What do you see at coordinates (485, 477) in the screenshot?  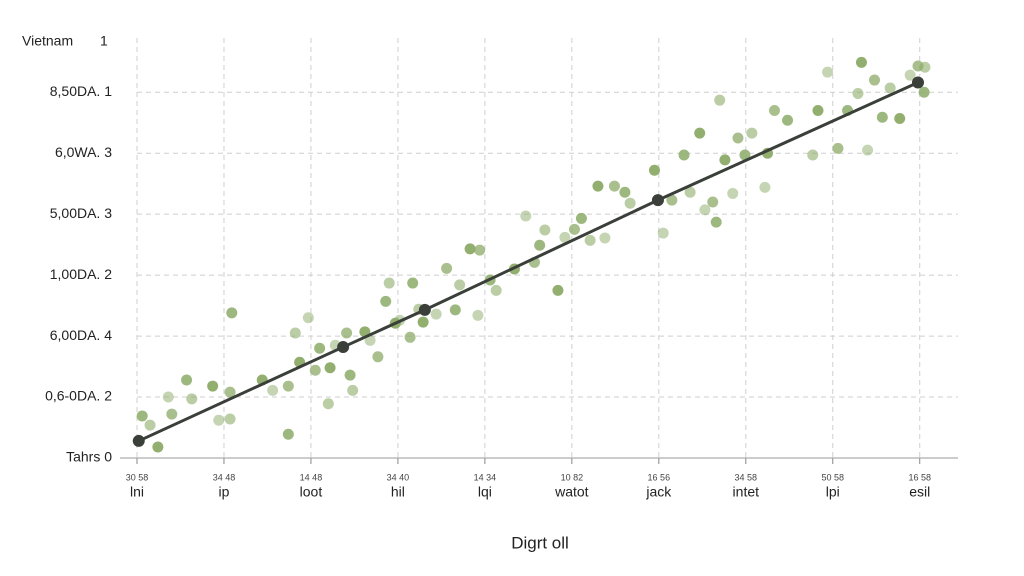 I see `x-tick-code: 14 34` at bounding box center [485, 477].